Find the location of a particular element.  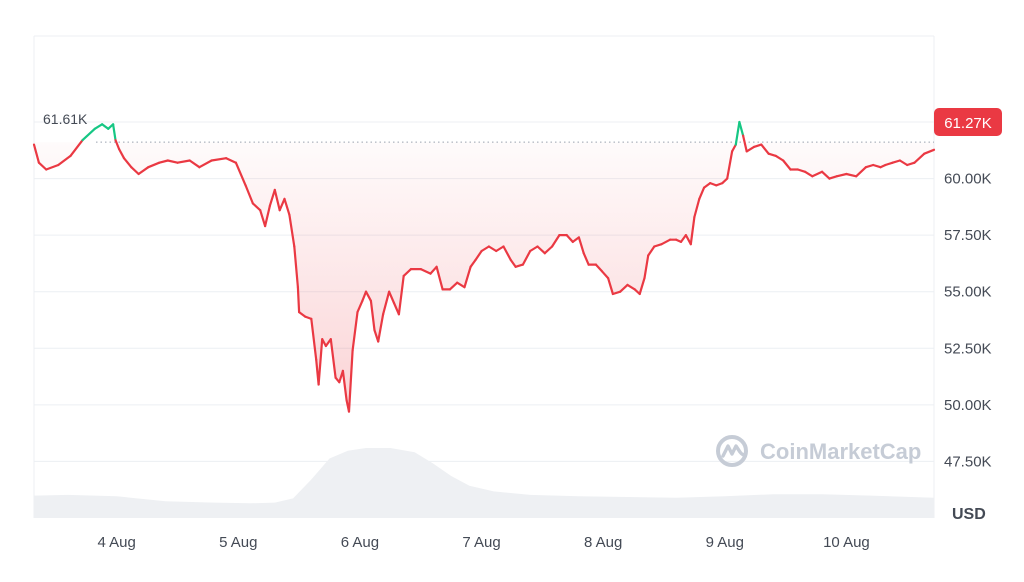

volume-area is located at coordinates (484, 483).